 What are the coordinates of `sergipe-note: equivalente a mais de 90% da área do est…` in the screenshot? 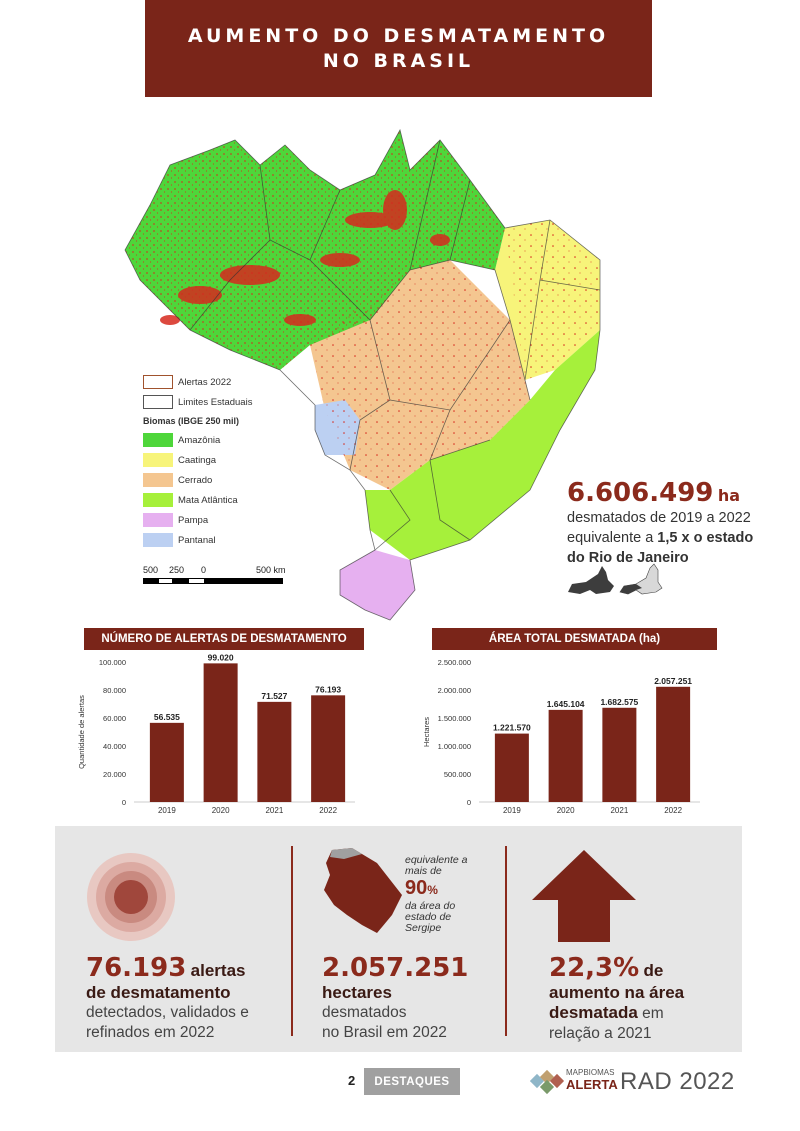 It's located at (450, 894).